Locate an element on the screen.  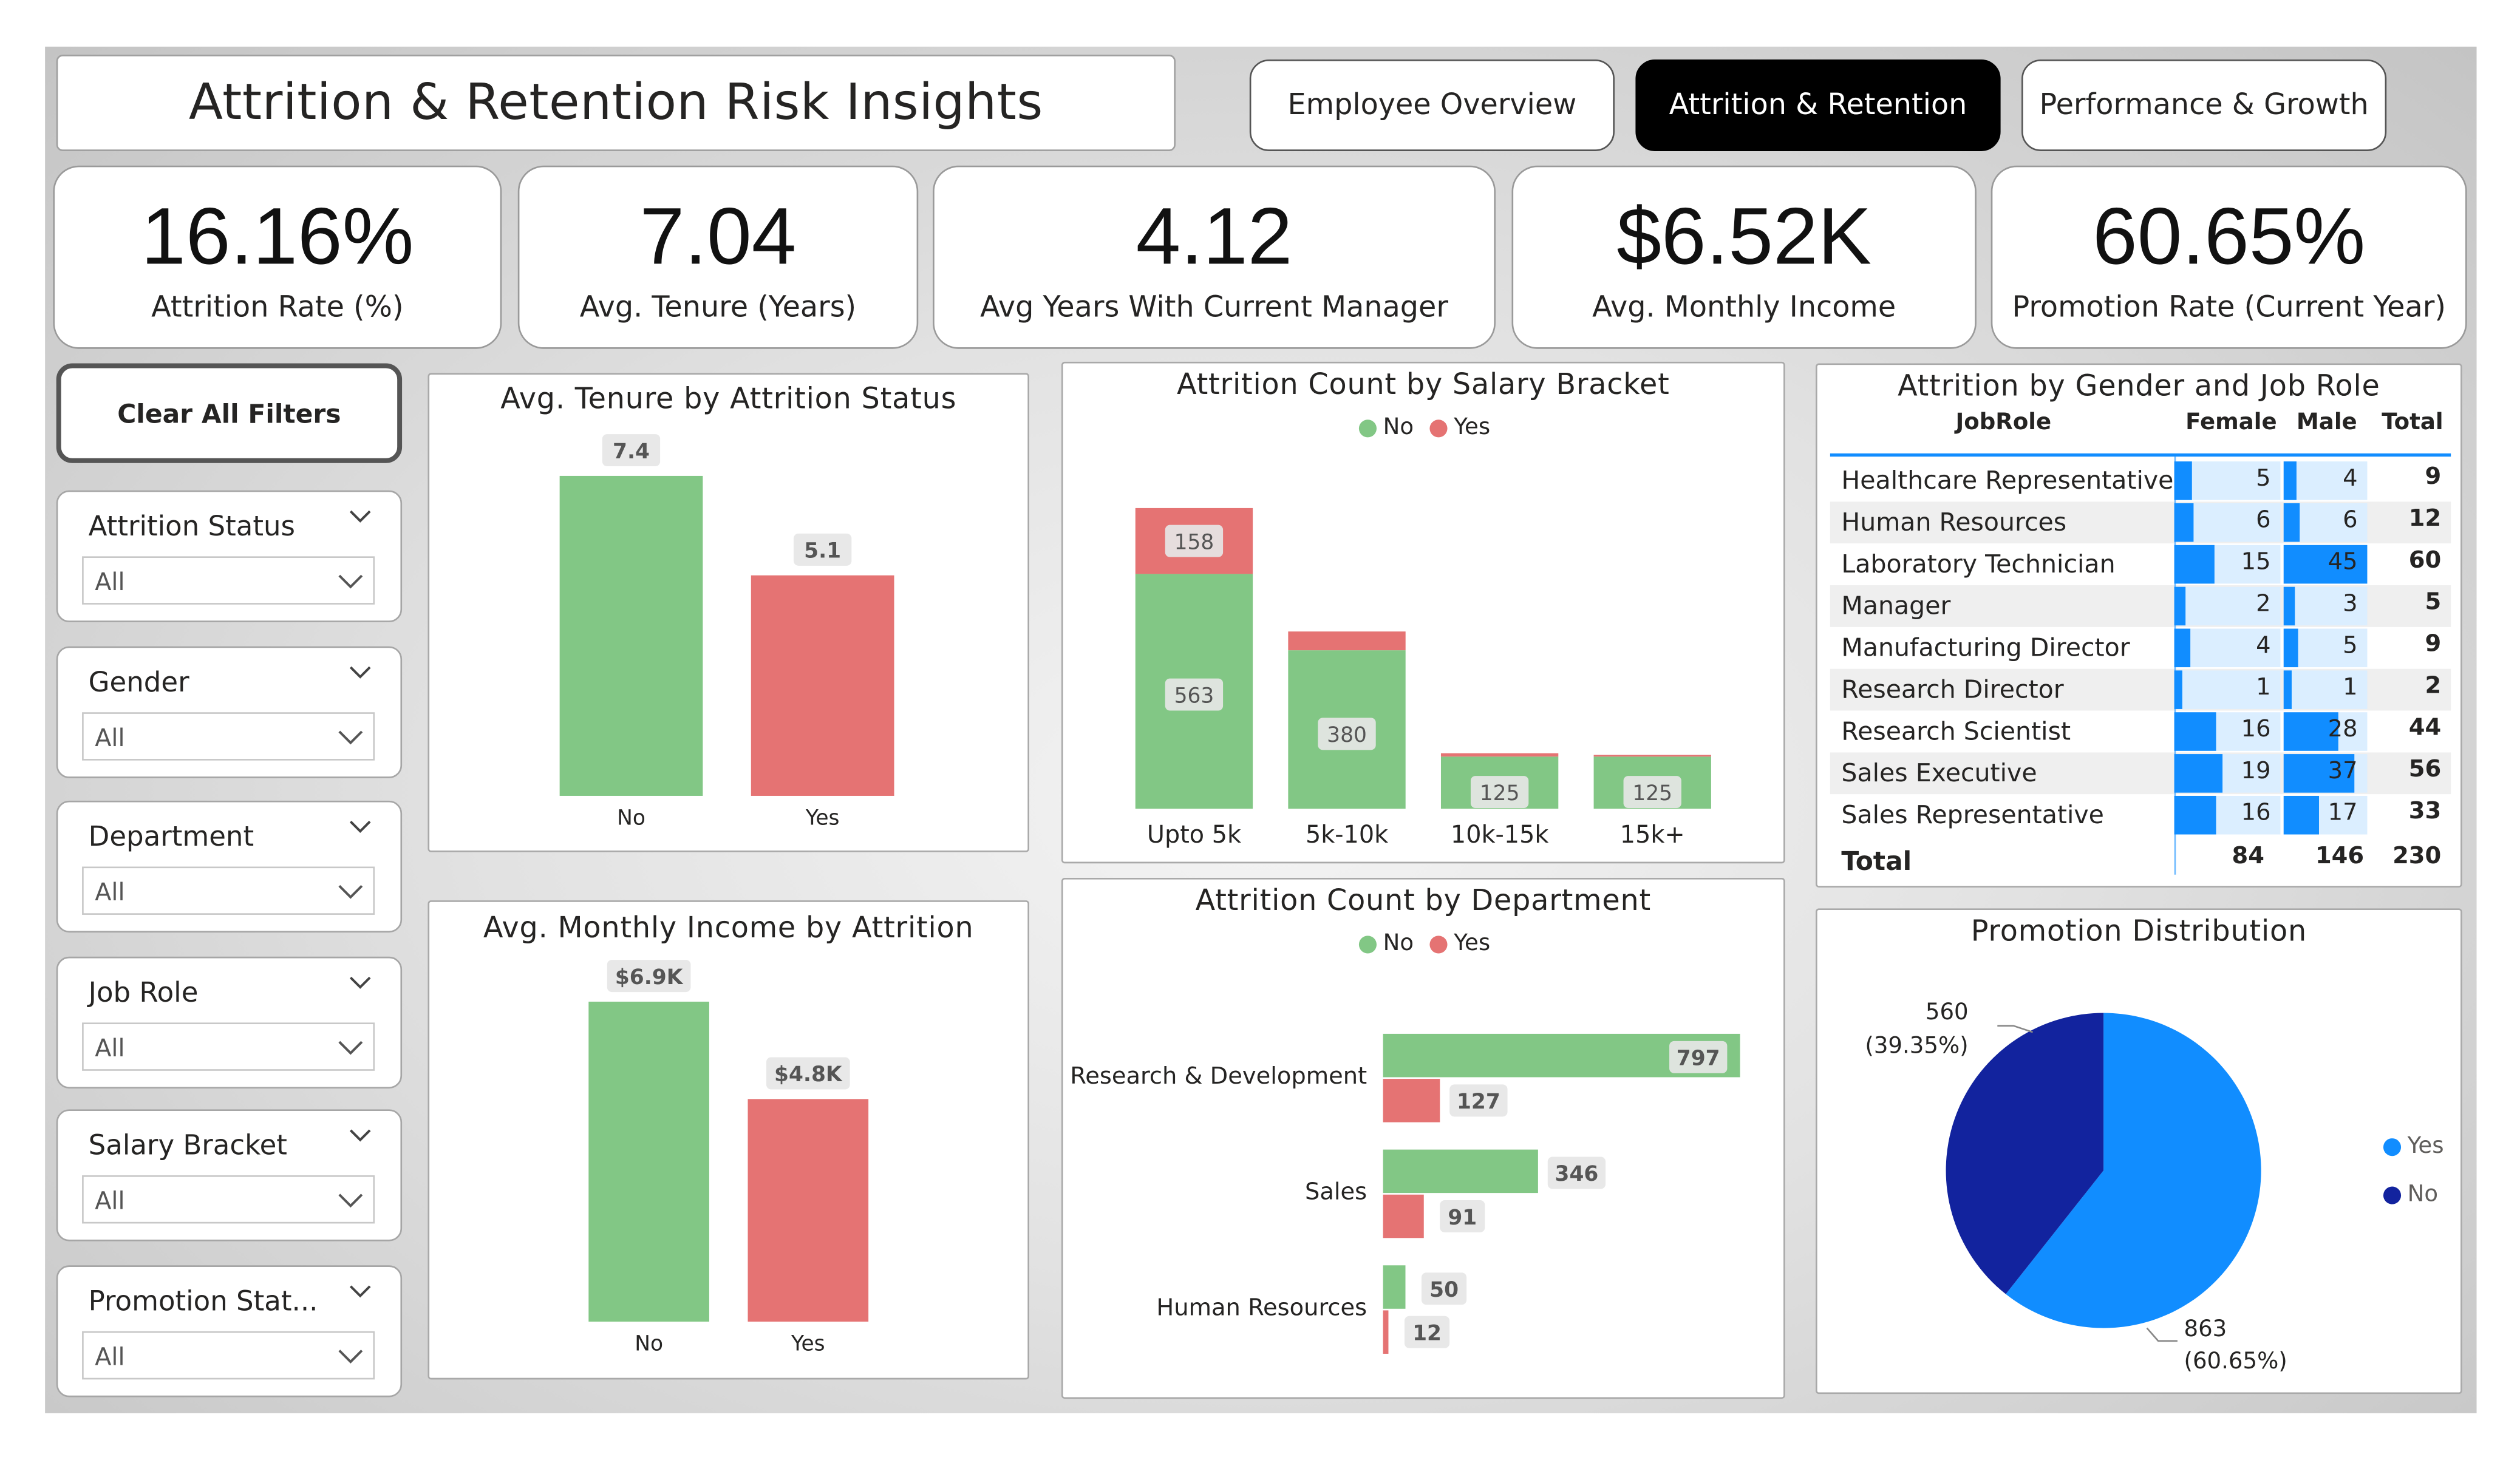
pie-slice-no is located at coordinates (2025, 1153).